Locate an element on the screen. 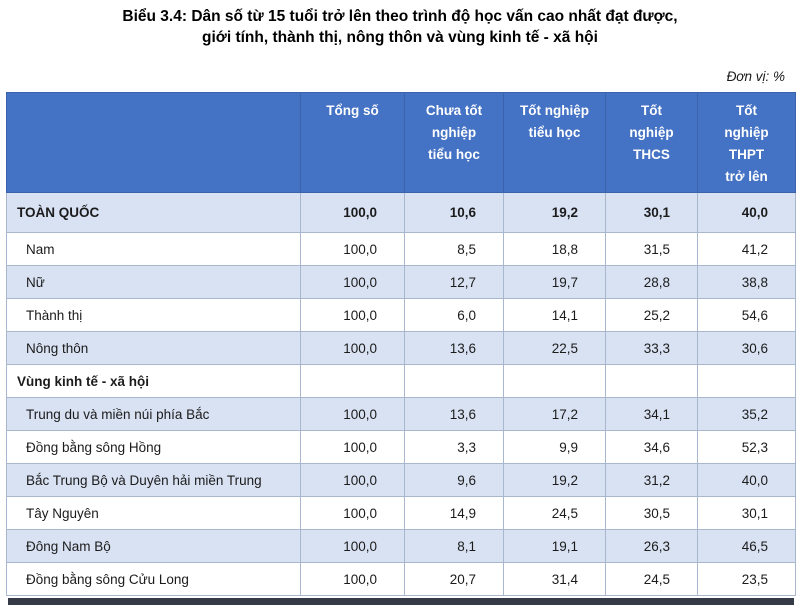 This screenshot has height=605, width=800. row-label: Bắc Trung Bộ và Duyên hải miền Trung is located at coordinates (153, 480).